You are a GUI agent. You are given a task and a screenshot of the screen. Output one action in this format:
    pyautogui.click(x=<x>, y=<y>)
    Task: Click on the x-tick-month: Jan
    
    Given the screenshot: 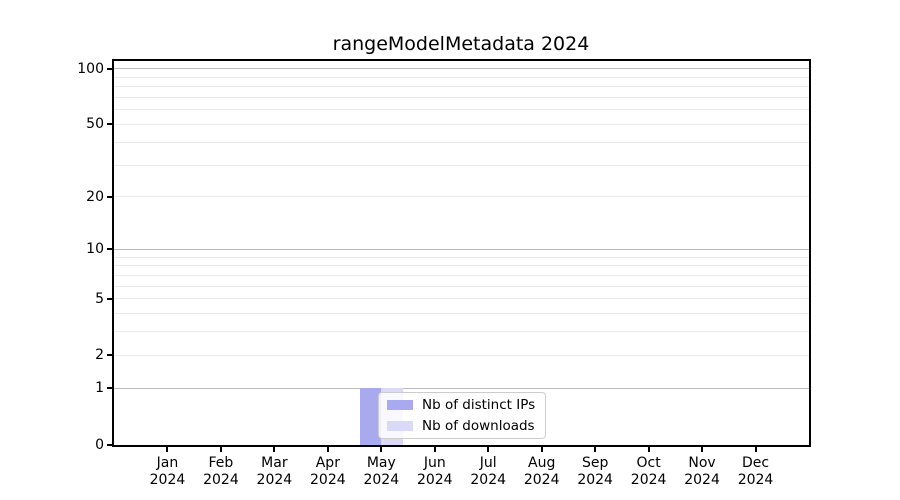 What is the action you would take?
    pyautogui.click(x=167, y=463)
    